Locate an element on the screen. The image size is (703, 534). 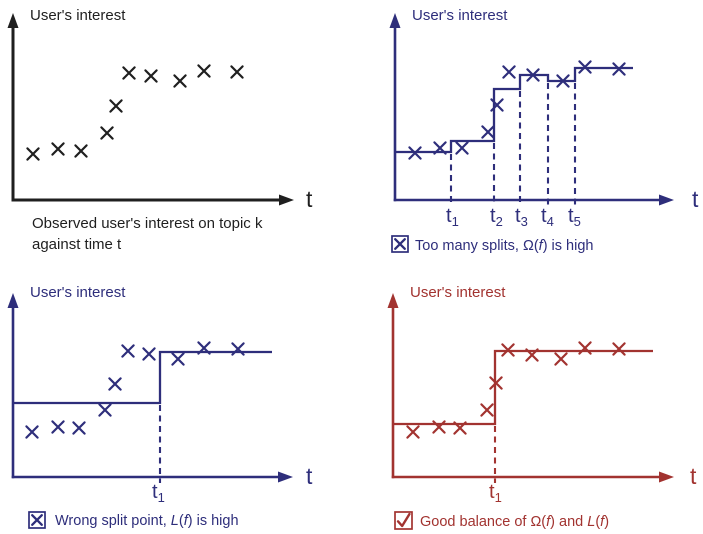
tick-label: t2 is located at coordinates (496, 217).